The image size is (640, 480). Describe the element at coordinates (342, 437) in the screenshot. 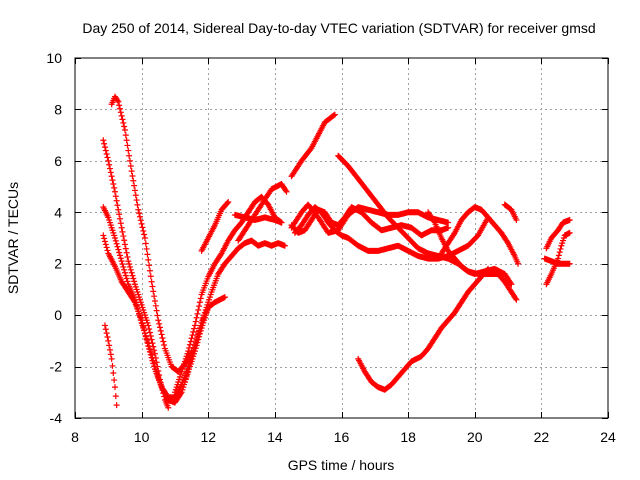

I see `x-tick-label: 16` at that location.